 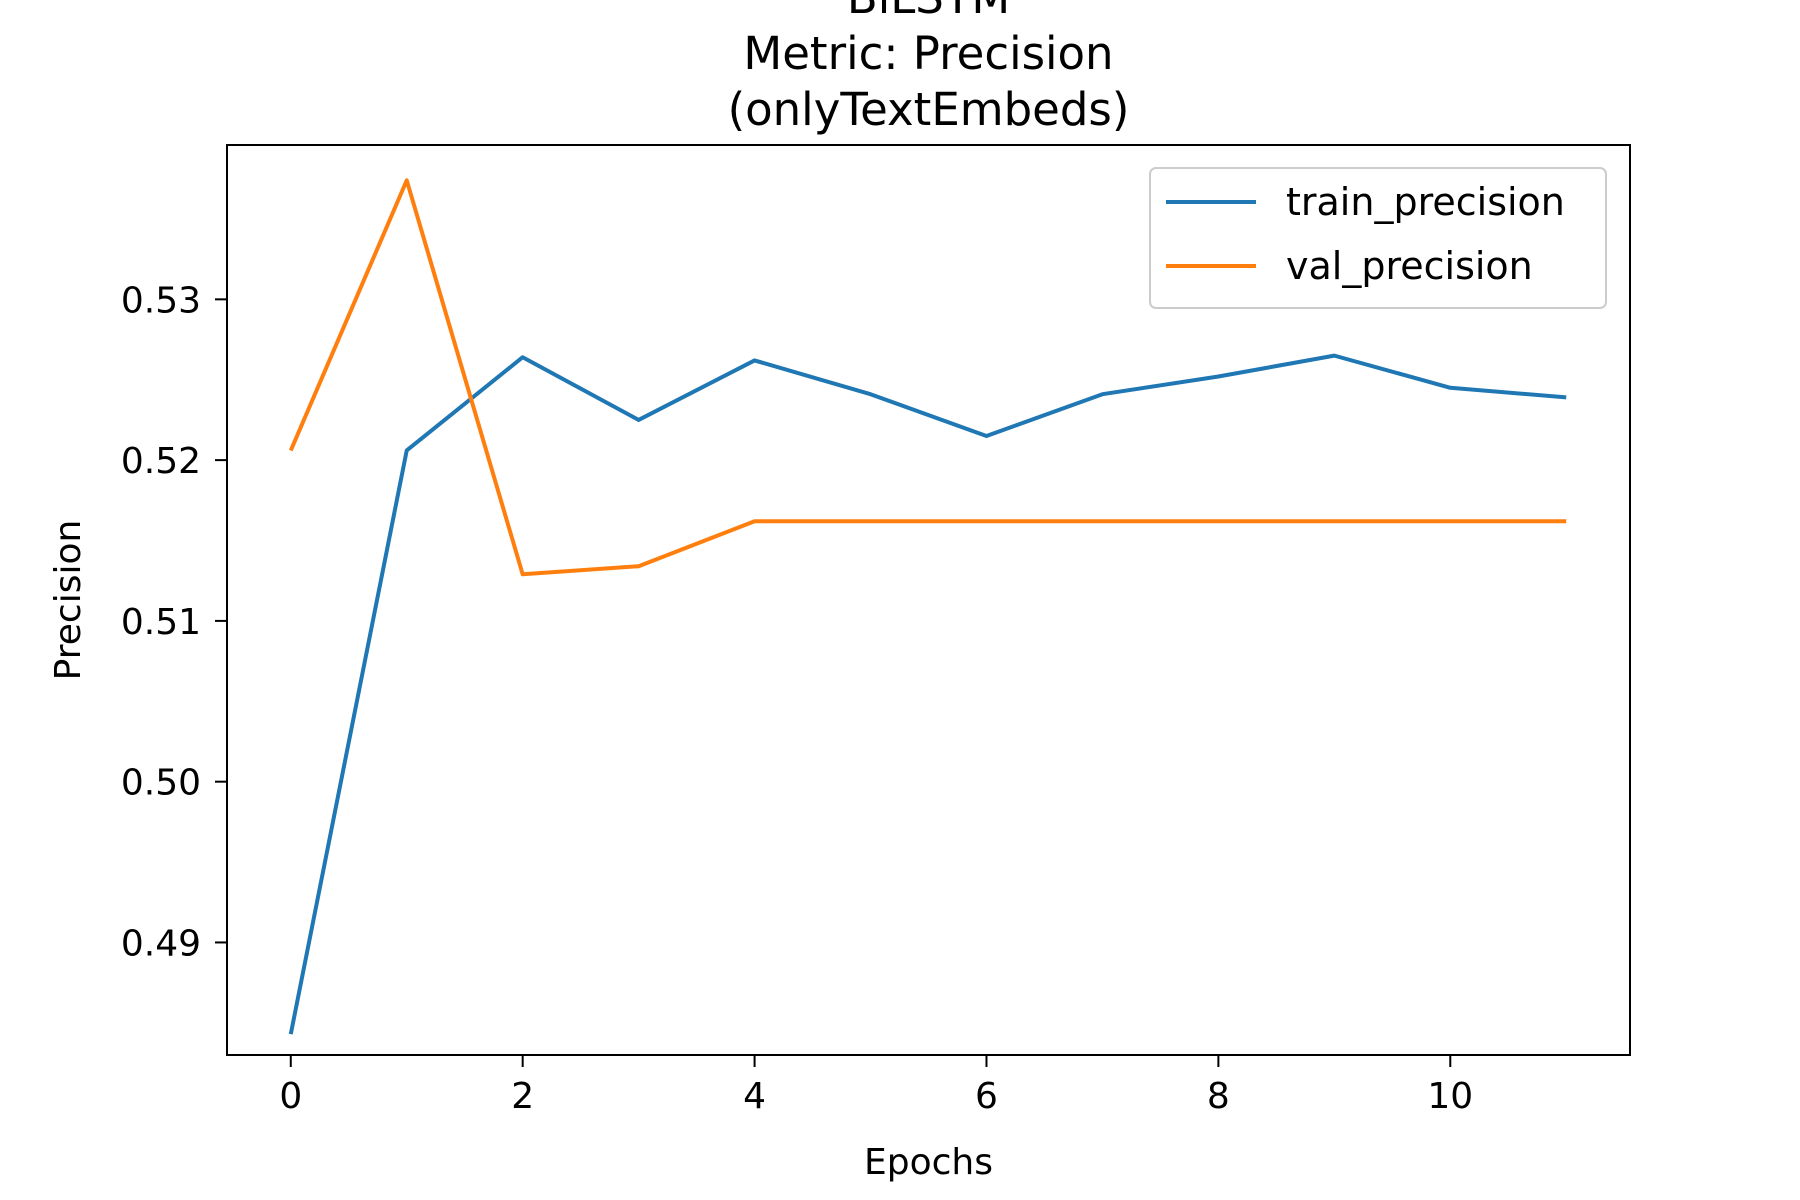 I want to click on chart-title-line: (onlyTextEmbeds), so click(x=929, y=109).